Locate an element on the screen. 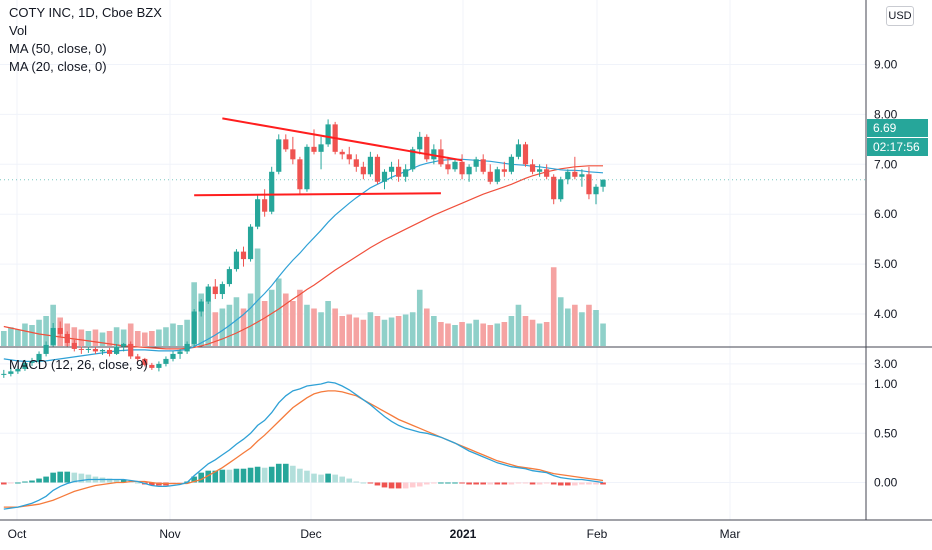 This screenshot has width=932, height=550. time-axis-tick-label: Oct is located at coordinates (17, 534).